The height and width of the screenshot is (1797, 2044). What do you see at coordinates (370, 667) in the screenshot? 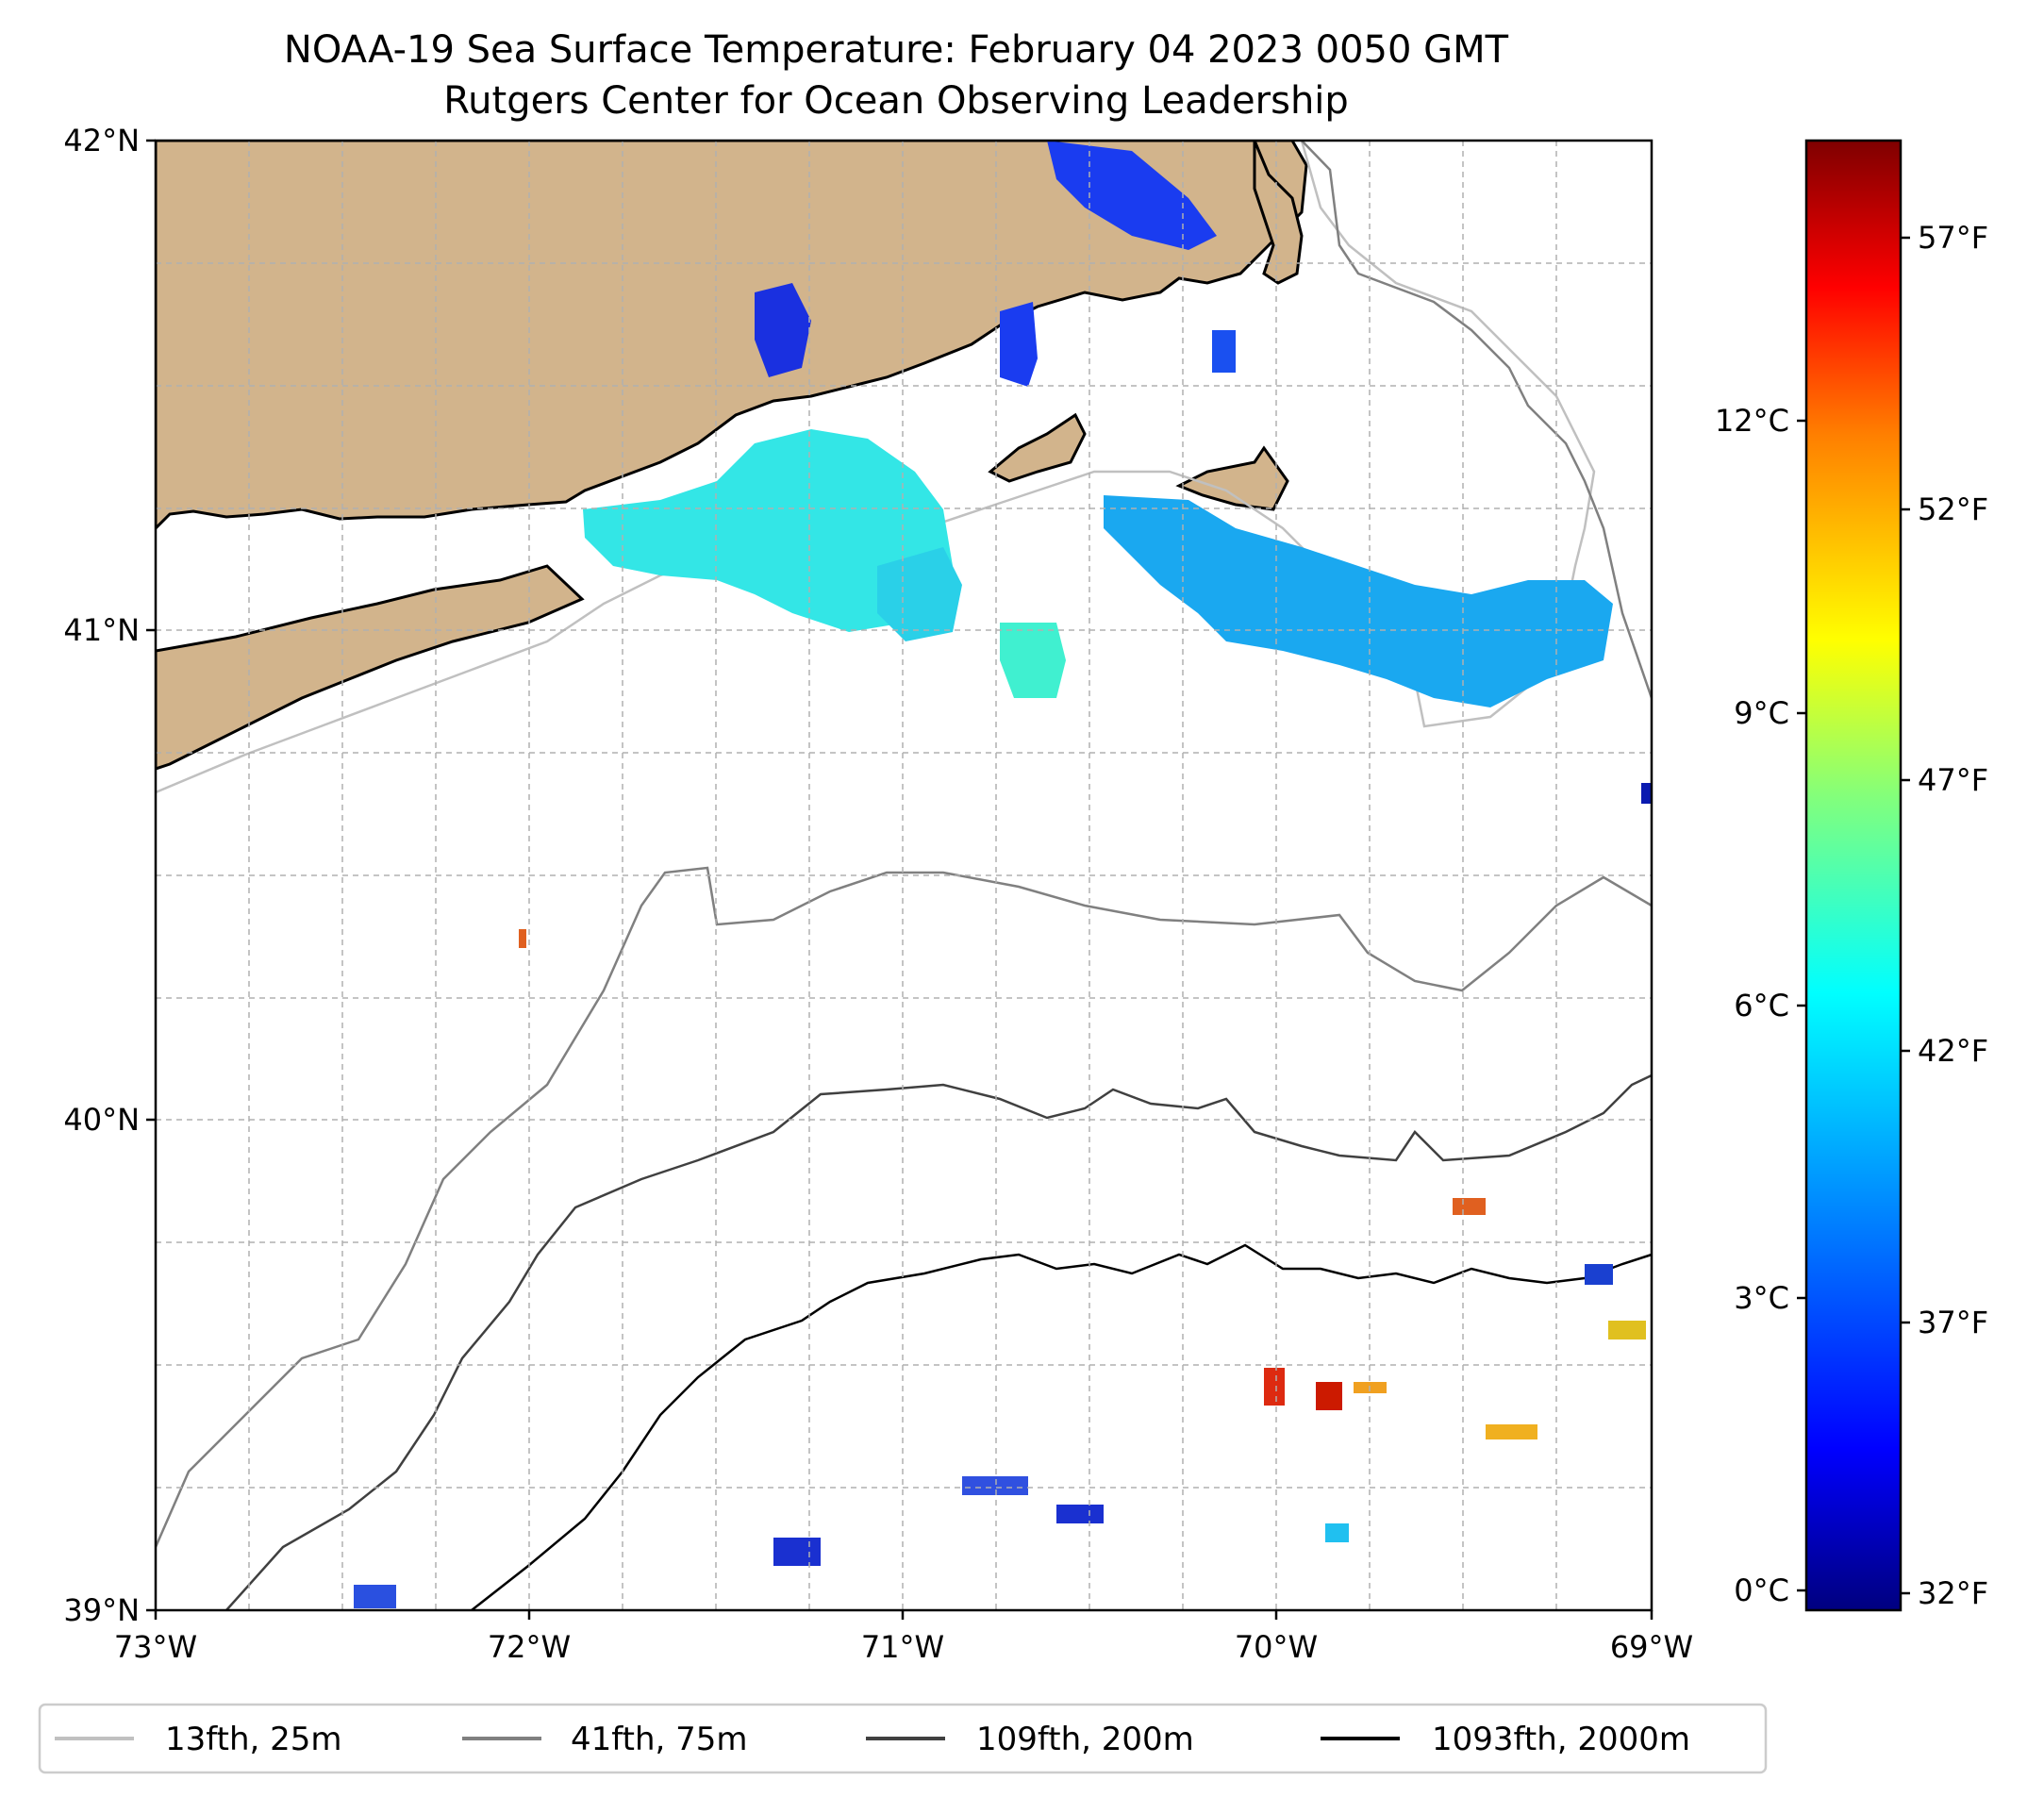
I see `land-long-island` at bounding box center [370, 667].